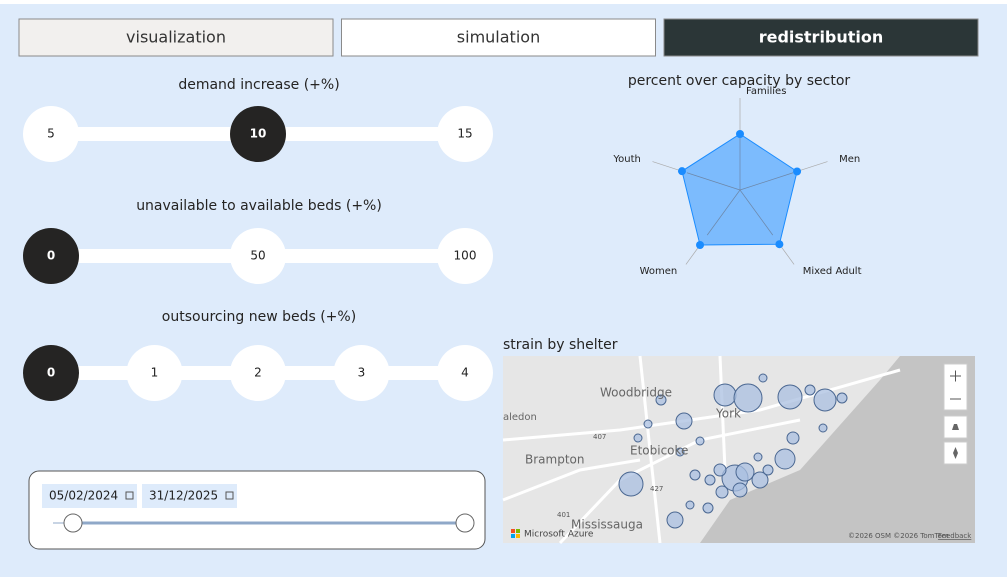 The width and height of the screenshot is (1007, 577). What do you see at coordinates (626, 159) in the screenshot?
I see `radar-label: Youth` at bounding box center [626, 159].